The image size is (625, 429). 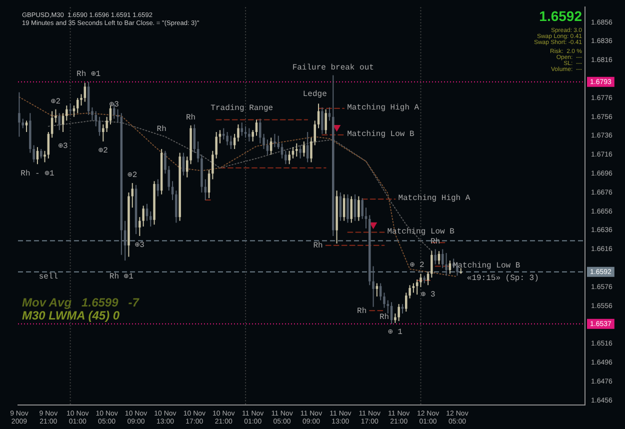 I want to click on annotation: Failure break out, so click(x=333, y=67).